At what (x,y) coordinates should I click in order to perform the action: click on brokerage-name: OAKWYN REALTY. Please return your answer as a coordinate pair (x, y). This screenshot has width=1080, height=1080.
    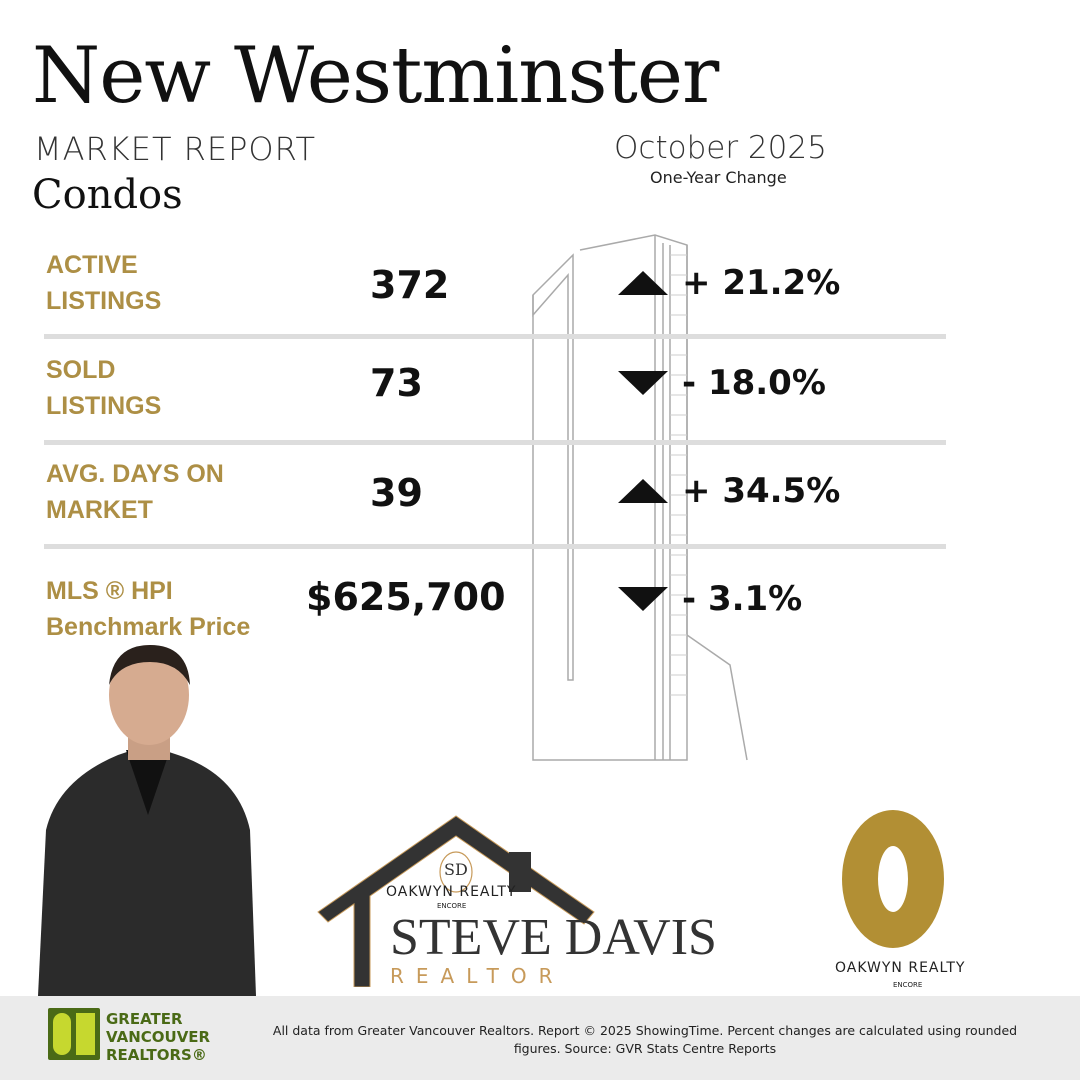
    Looking at the image, I should click on (451, 892).